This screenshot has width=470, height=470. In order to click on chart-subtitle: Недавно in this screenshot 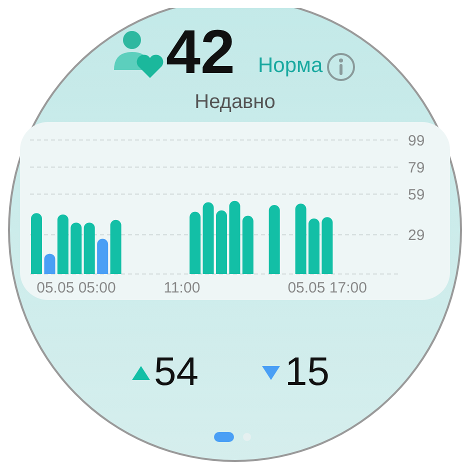, I will do `click(235, 102)`.